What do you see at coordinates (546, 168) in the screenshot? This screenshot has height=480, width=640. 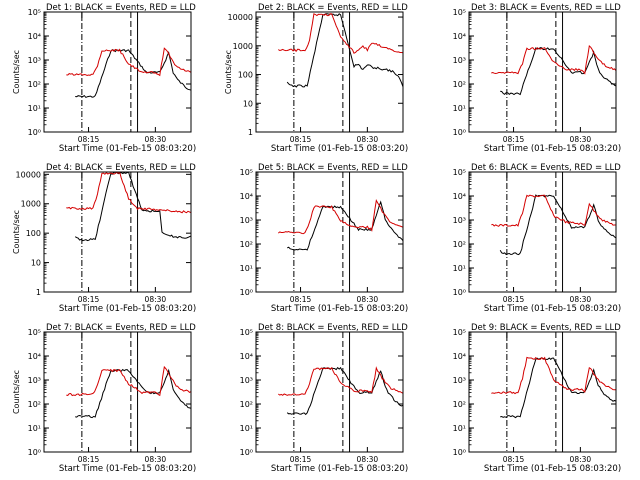 I see `chart-title: Det 6: BLACK = Events, RED = LLD` at bounding box center [546, 168].